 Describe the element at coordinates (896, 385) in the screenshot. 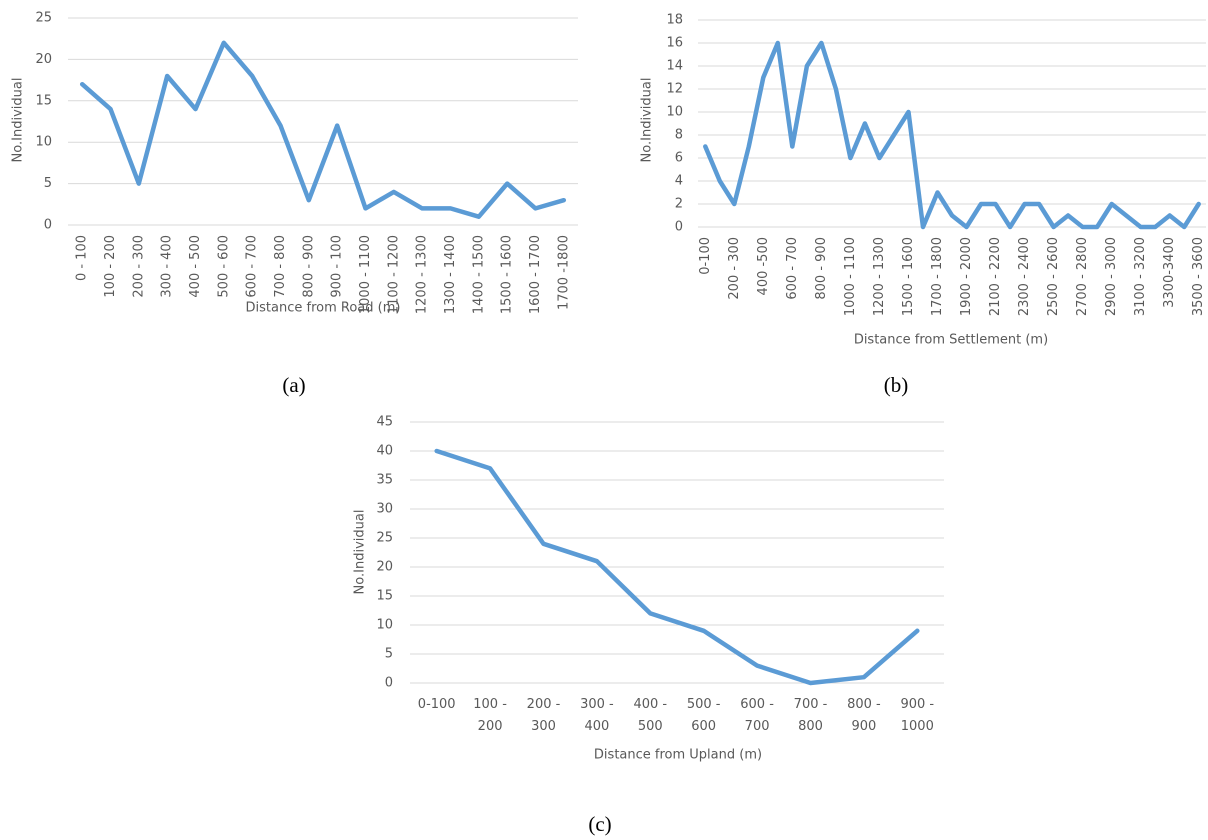

I see `caption: (b)` at that location.